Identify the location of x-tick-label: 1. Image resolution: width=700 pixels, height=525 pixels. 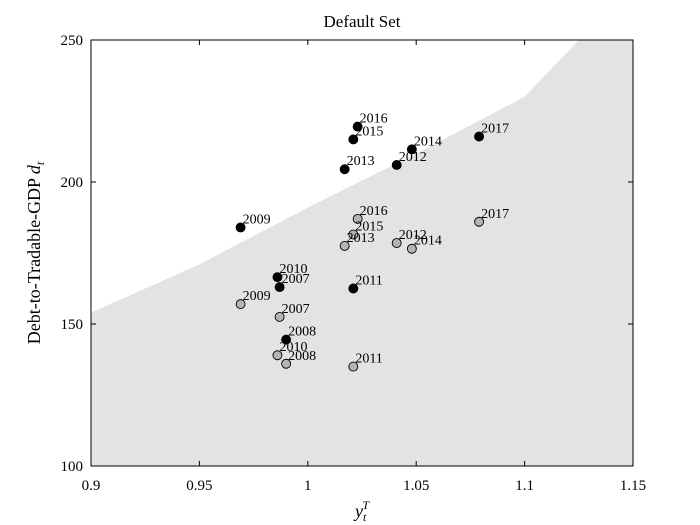
(308, 486).